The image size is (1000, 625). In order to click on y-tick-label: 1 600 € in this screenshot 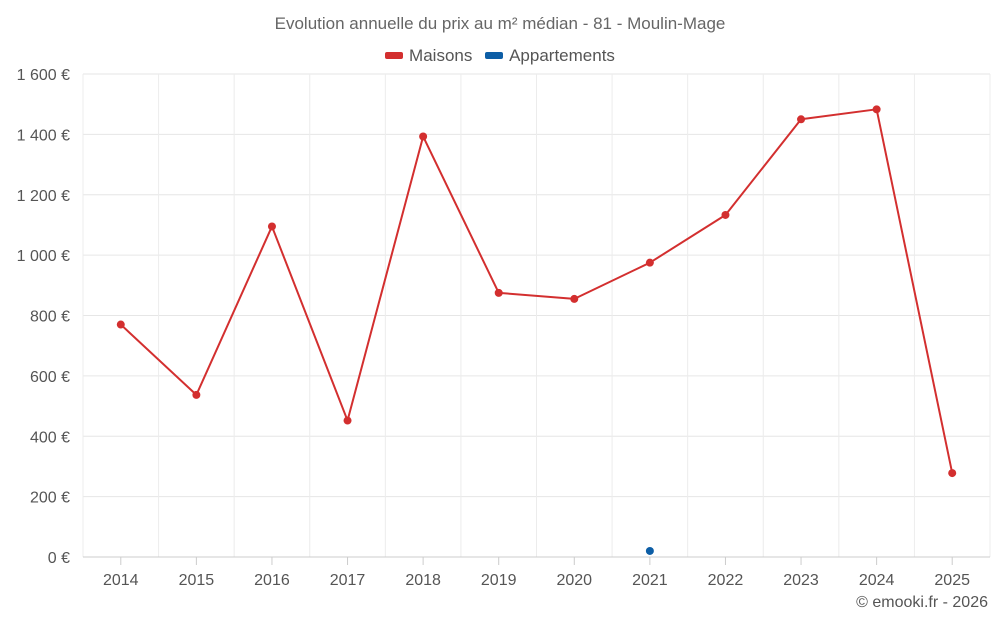, I will do `click(43, 75)`.